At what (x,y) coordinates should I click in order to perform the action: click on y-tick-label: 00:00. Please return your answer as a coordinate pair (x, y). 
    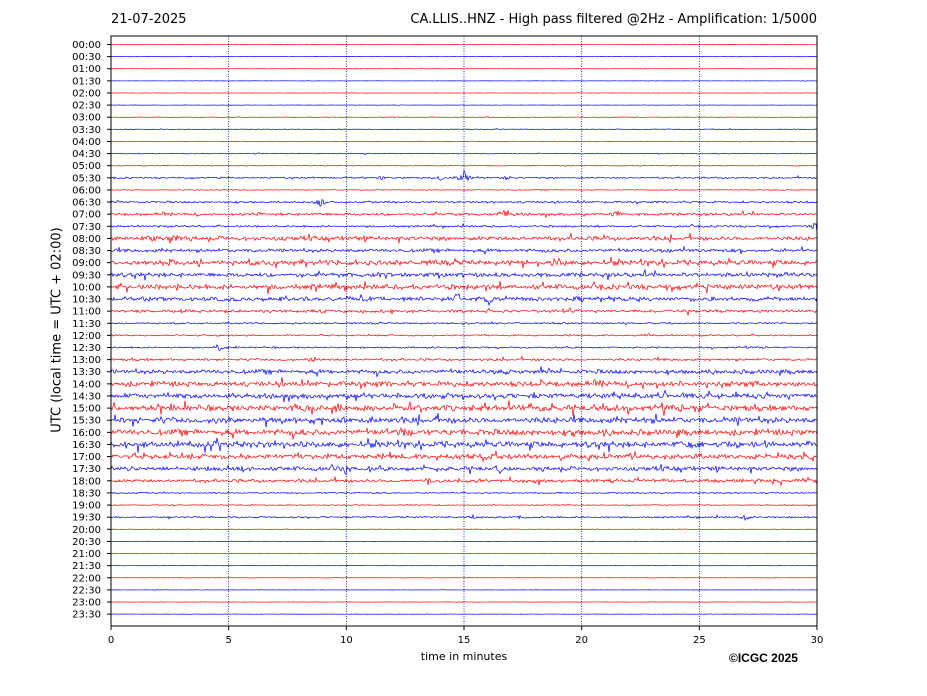
    Looking at the image, I should click on (86, 45).